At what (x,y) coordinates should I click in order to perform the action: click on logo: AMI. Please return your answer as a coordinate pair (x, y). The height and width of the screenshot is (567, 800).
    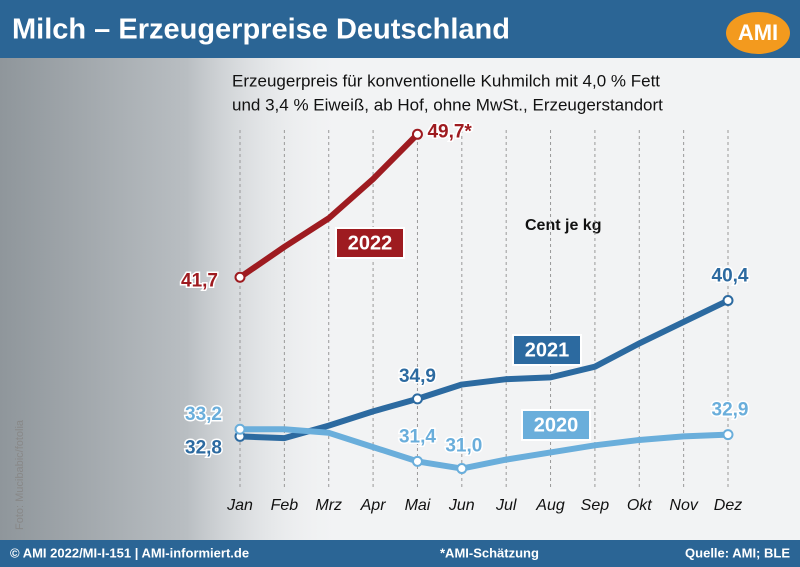
    Looking at the image, I should click on (758, 32).